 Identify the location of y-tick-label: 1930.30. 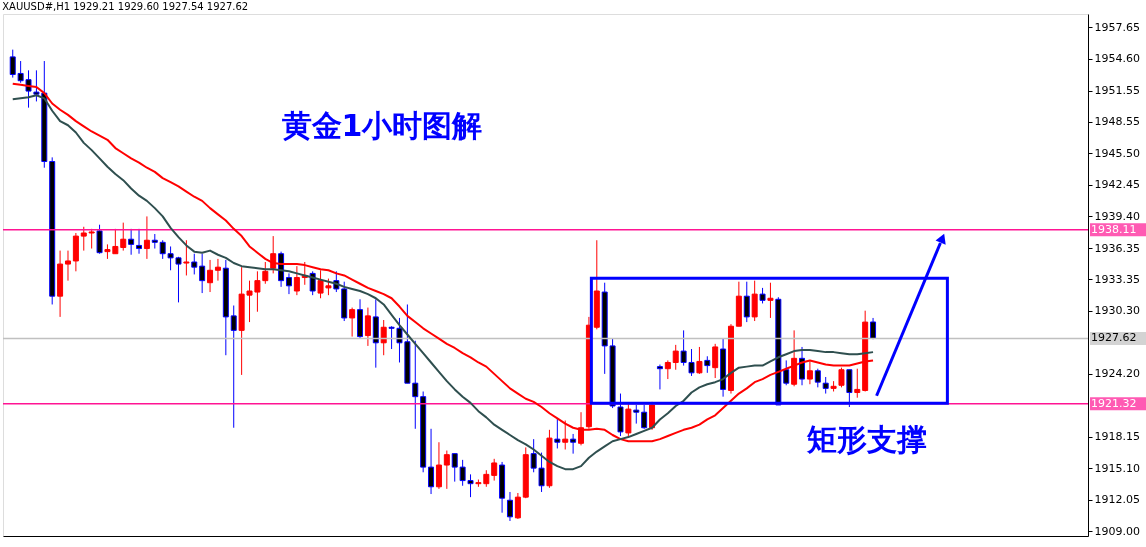
(1117, 311).